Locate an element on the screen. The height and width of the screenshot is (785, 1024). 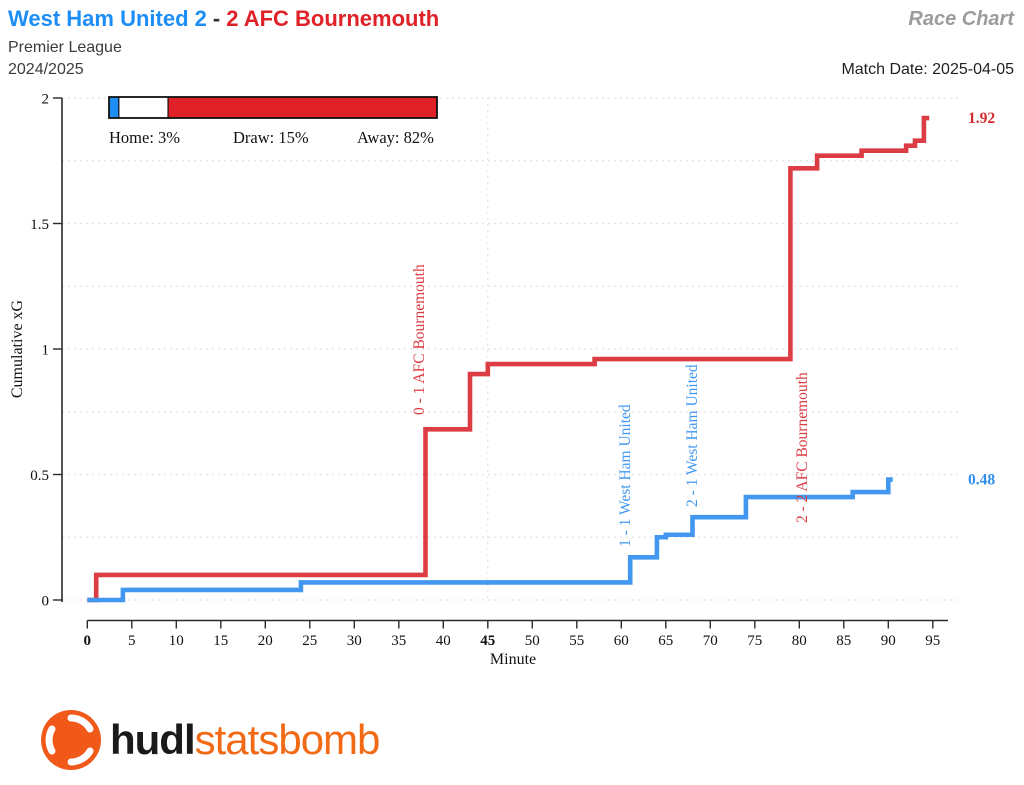
goal-annotation: 2 - 2 AFC Bournemouth is located at coordinates (802, 447).